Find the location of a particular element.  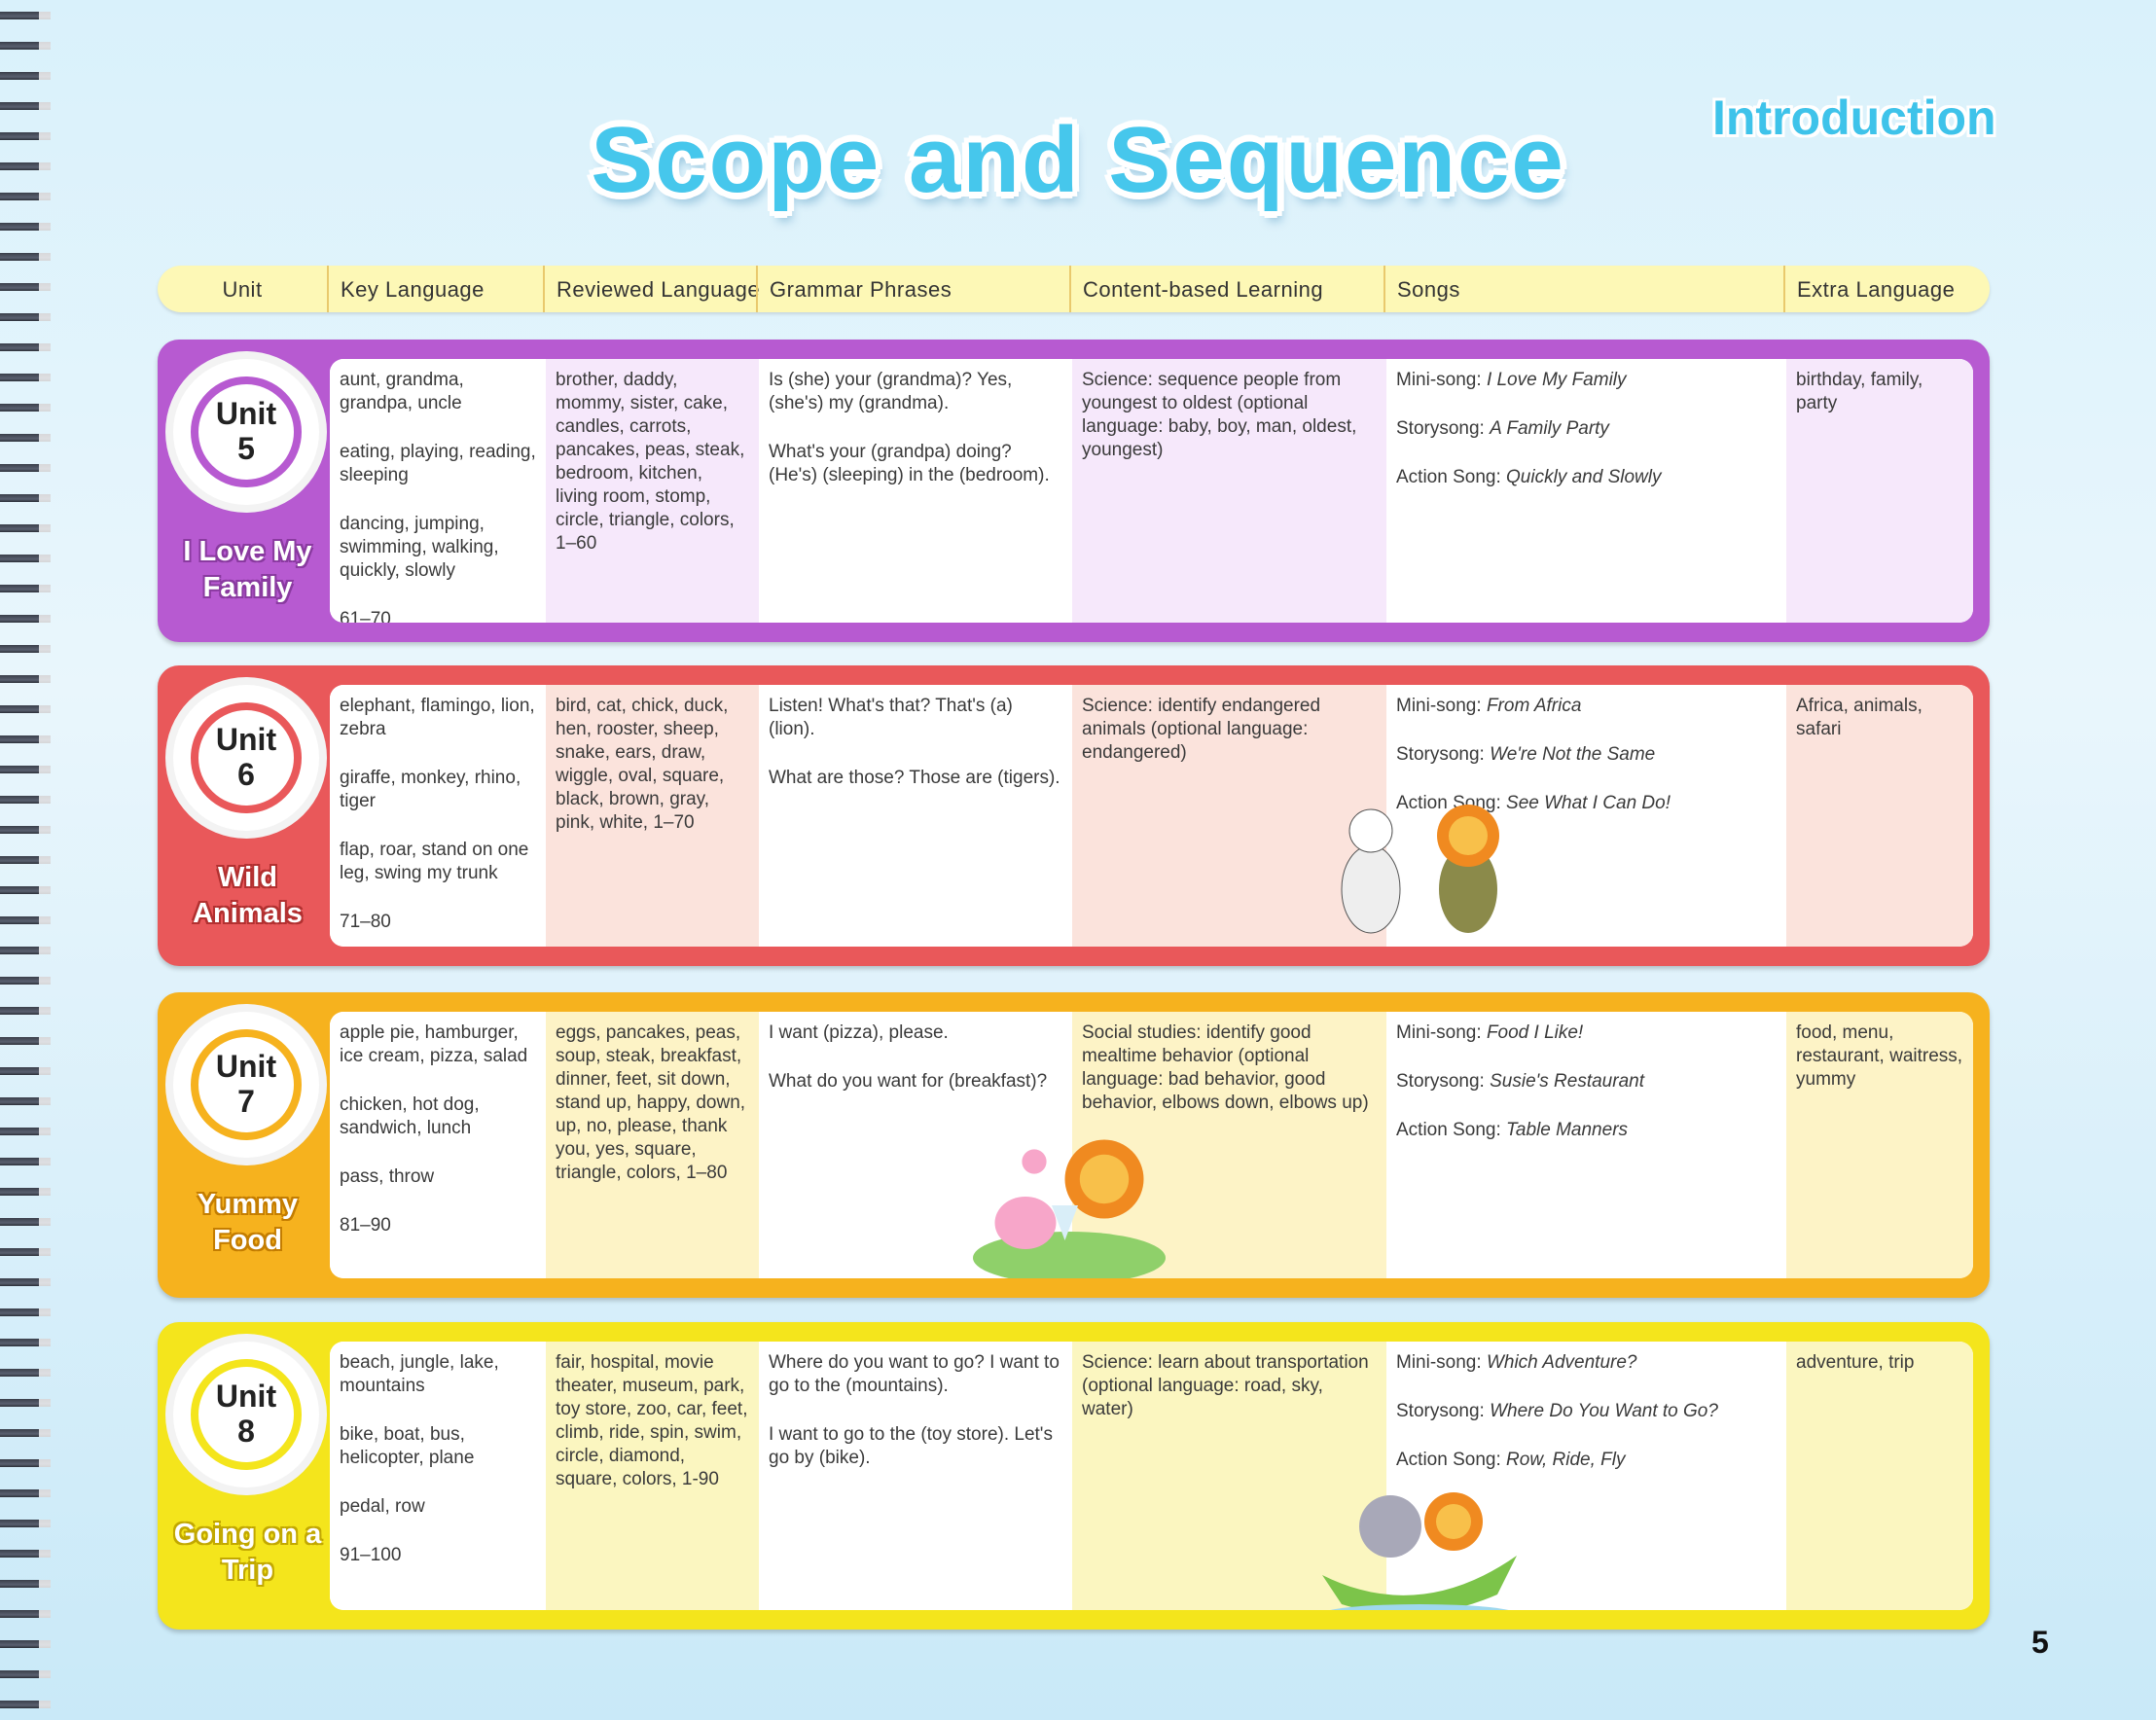

song-entry: Storysong: A Family Party is located at coordinates (1586, 429).